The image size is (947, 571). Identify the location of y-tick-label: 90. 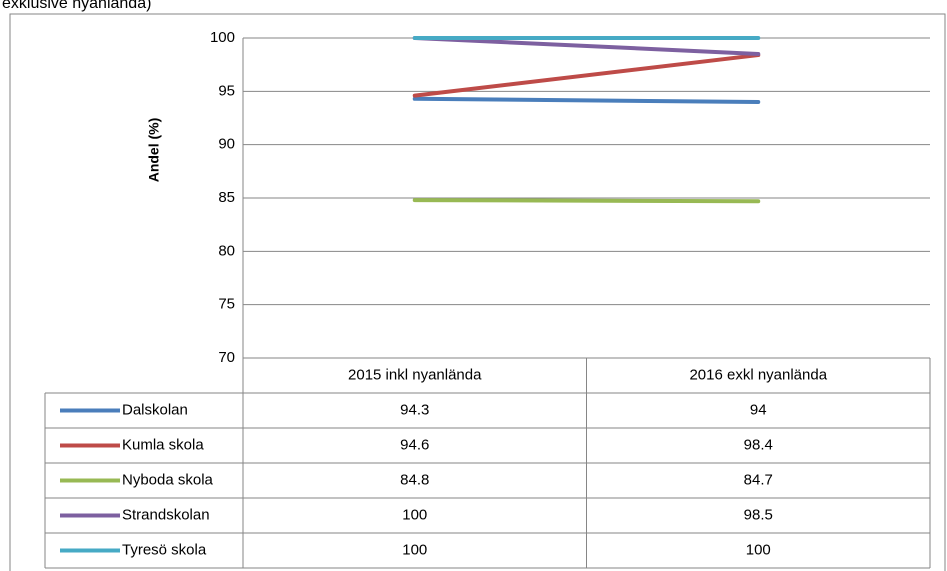
(226, 144).